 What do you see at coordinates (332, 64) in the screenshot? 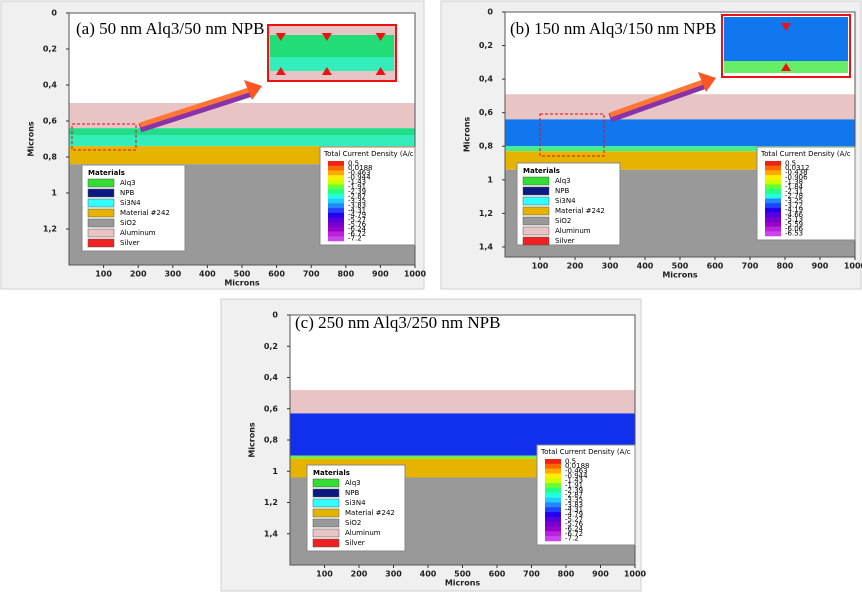
I see `inset-layer` at bounding box center [332, 64].